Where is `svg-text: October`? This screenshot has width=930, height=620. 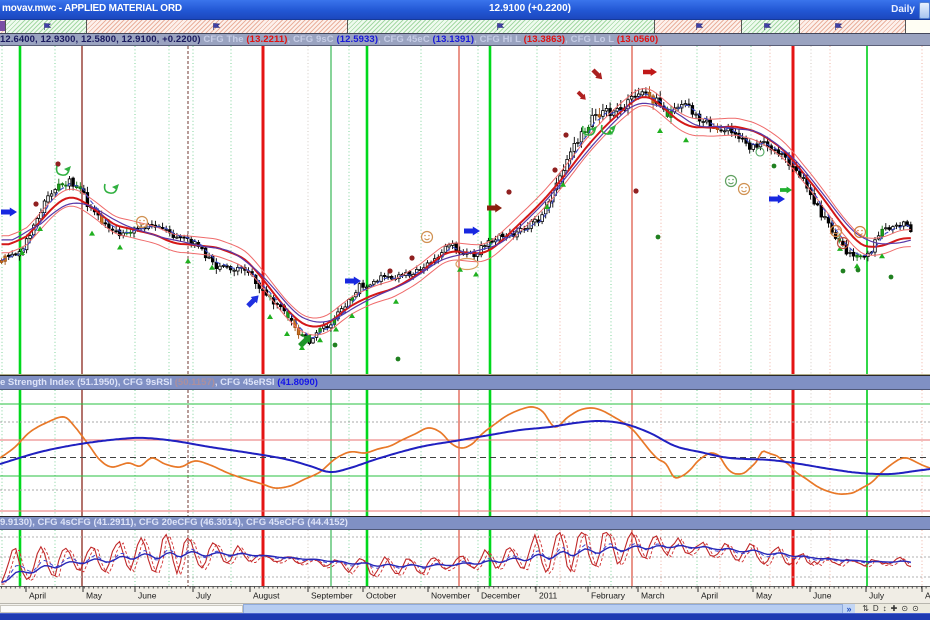 svg-text: October is located at coordinates (381, 596).